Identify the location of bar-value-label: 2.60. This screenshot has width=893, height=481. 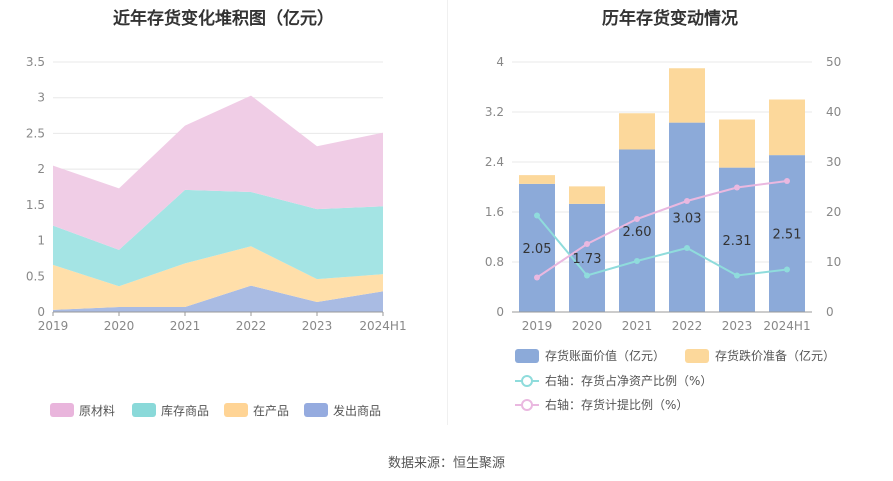
(637, 232).